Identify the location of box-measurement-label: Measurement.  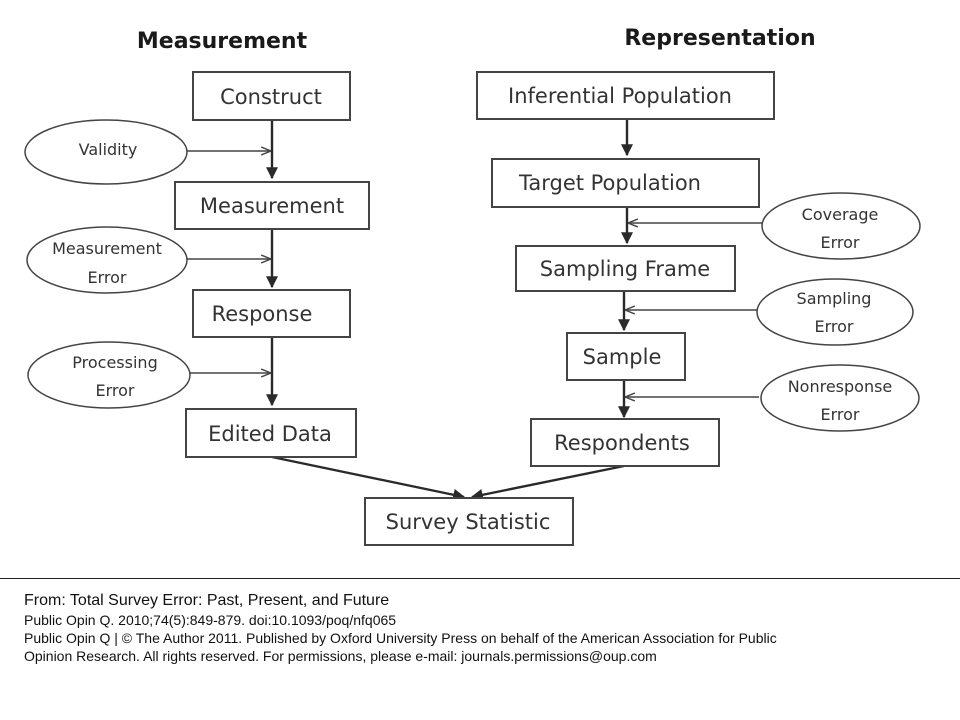
(272, 206).